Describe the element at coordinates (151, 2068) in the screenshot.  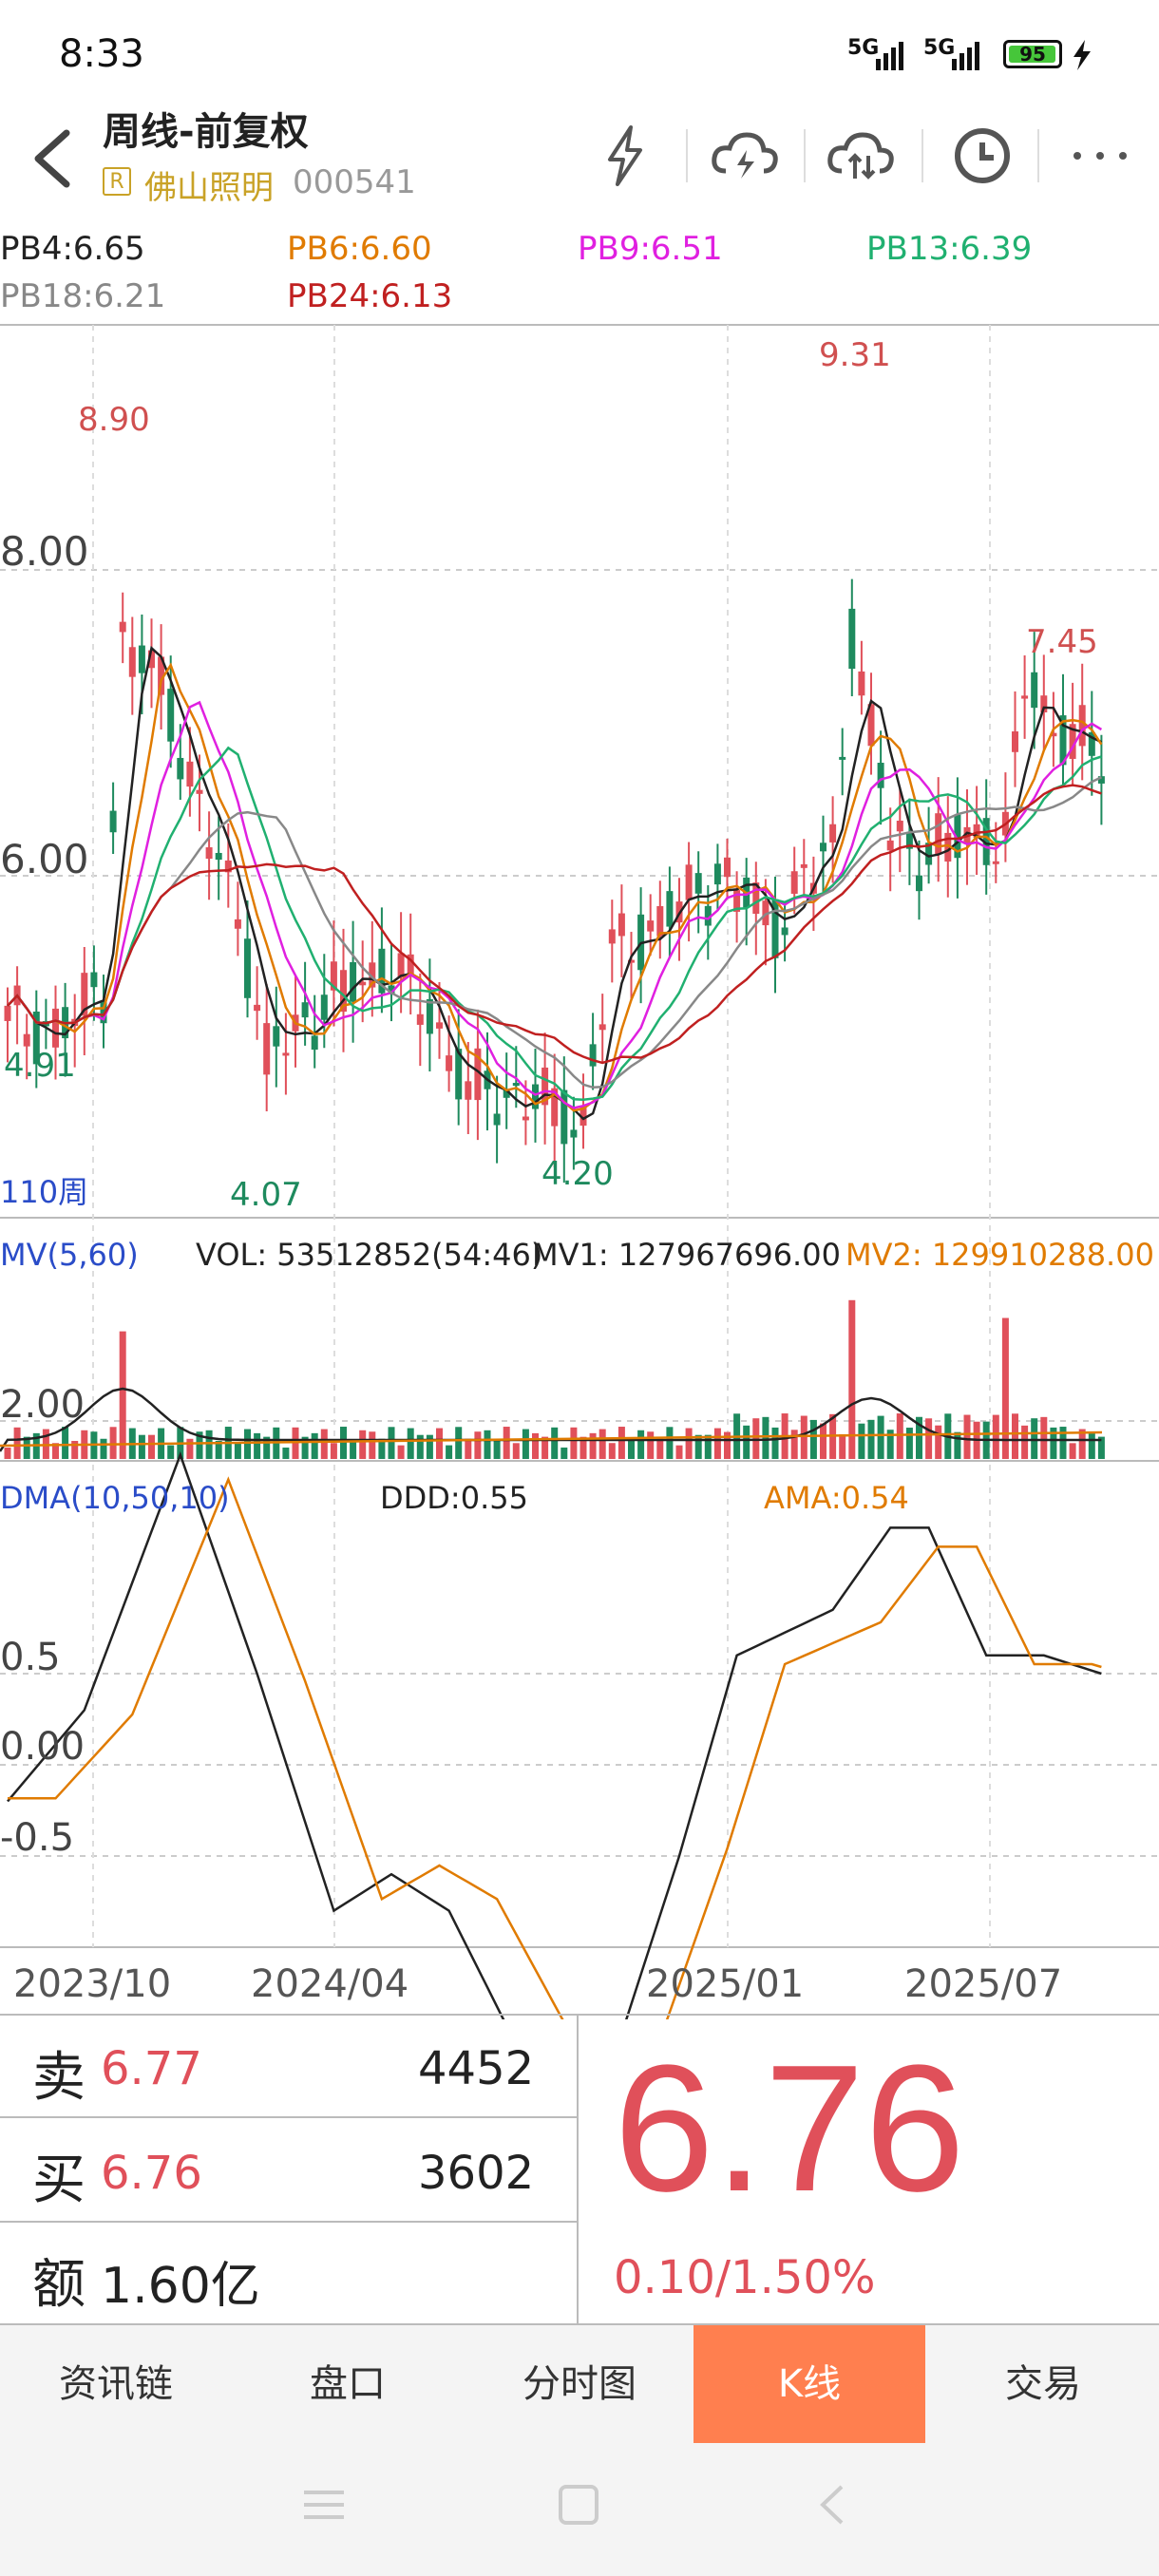
I see `sell-price: 6.77` at that location.